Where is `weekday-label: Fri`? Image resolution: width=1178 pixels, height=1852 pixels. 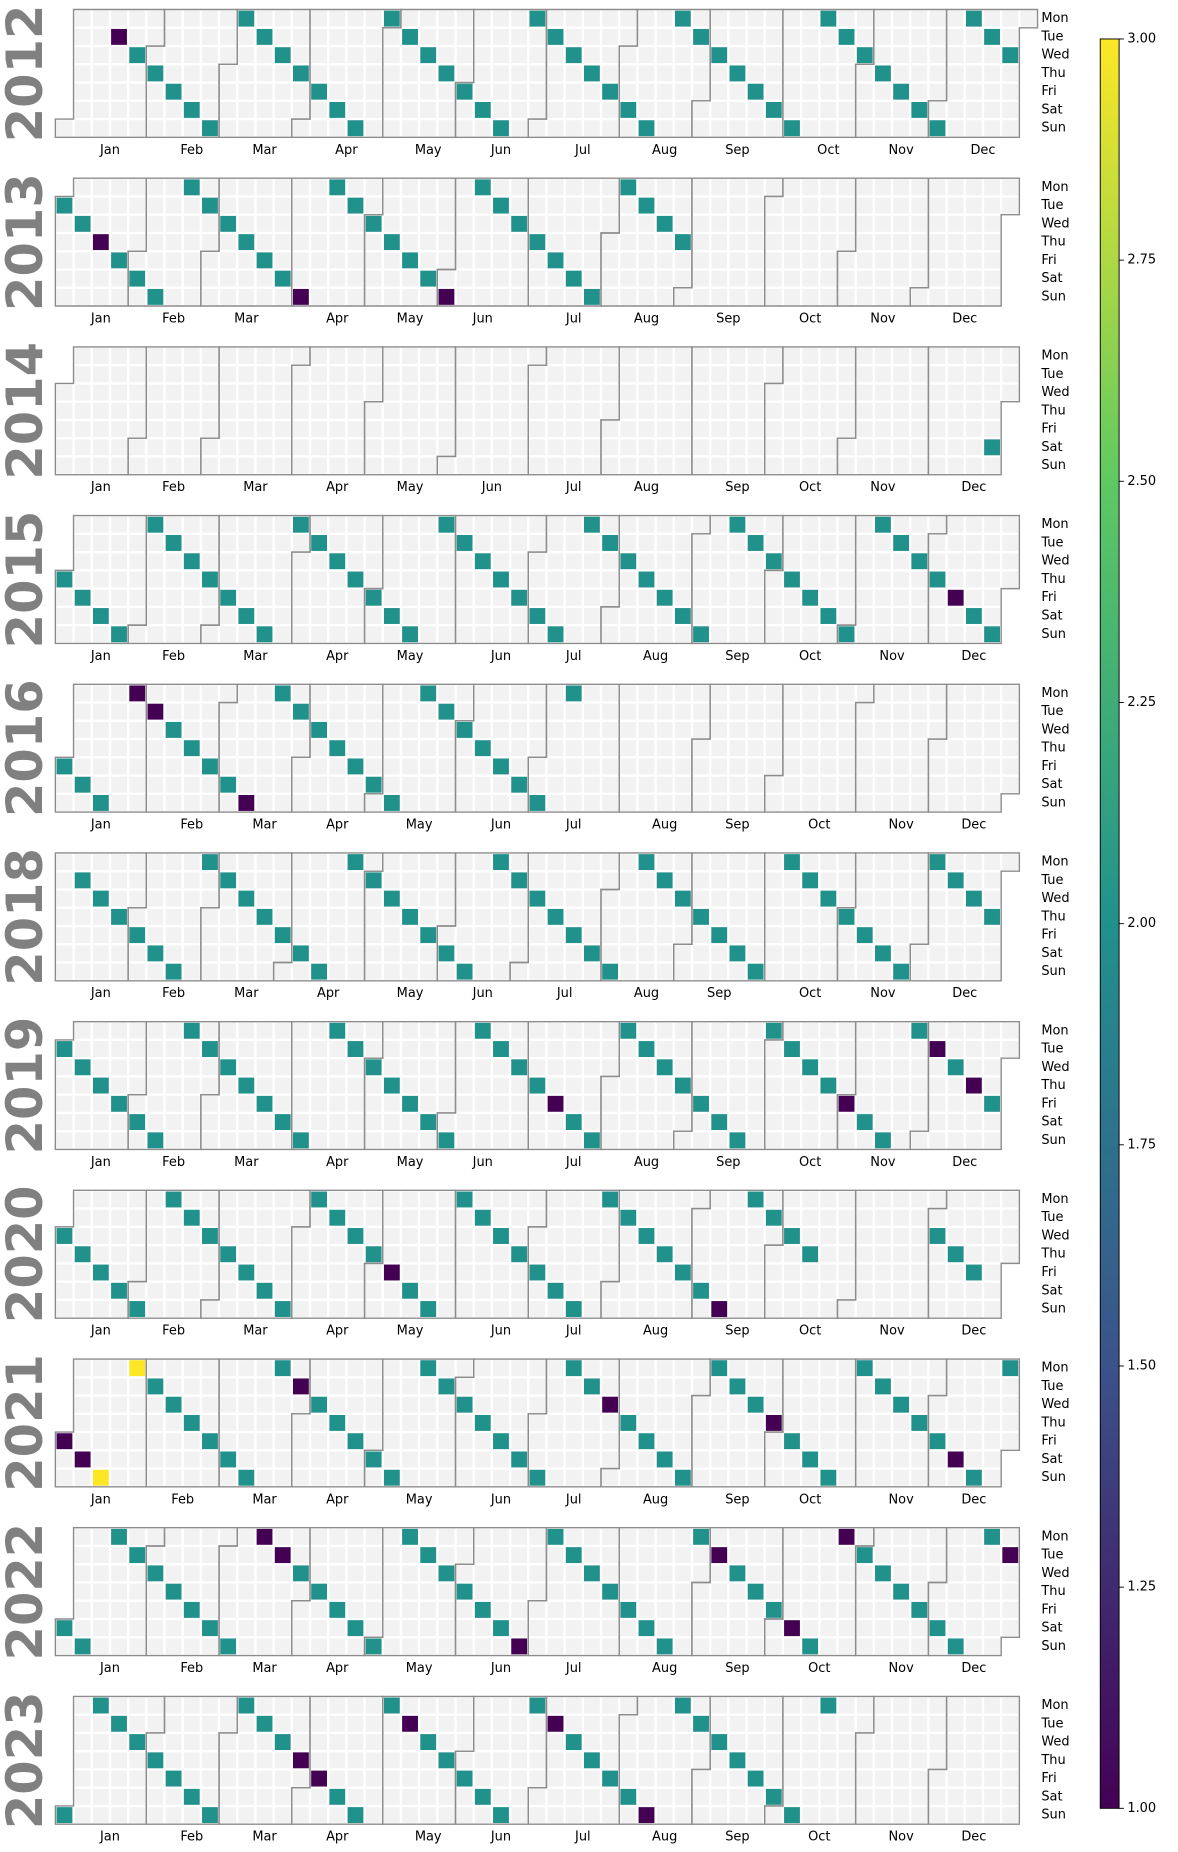 weekday-label: Fri is located at coordinates (1048, 1103).